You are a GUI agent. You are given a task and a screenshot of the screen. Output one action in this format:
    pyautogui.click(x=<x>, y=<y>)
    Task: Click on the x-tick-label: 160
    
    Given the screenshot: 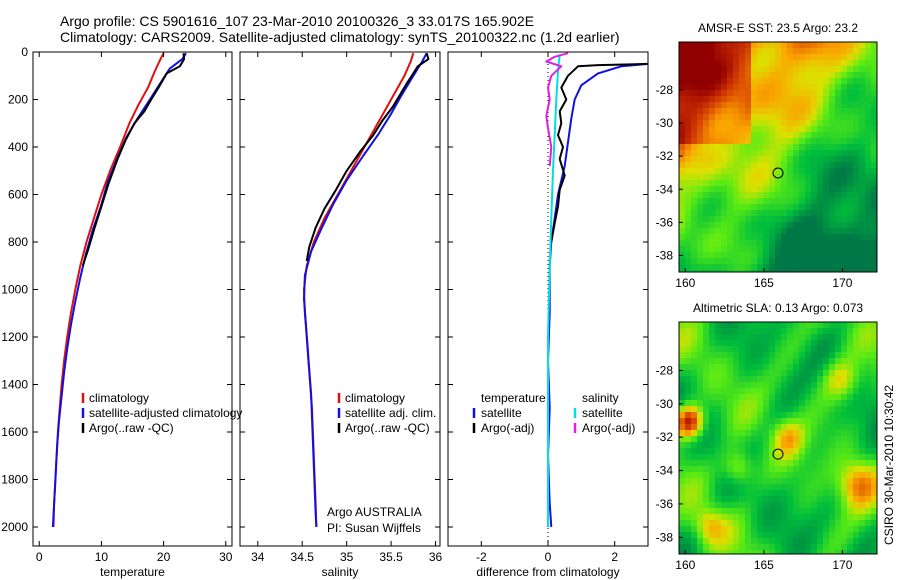 What is the action you would take?
    pyautogui.click(x=685, y=283)
    